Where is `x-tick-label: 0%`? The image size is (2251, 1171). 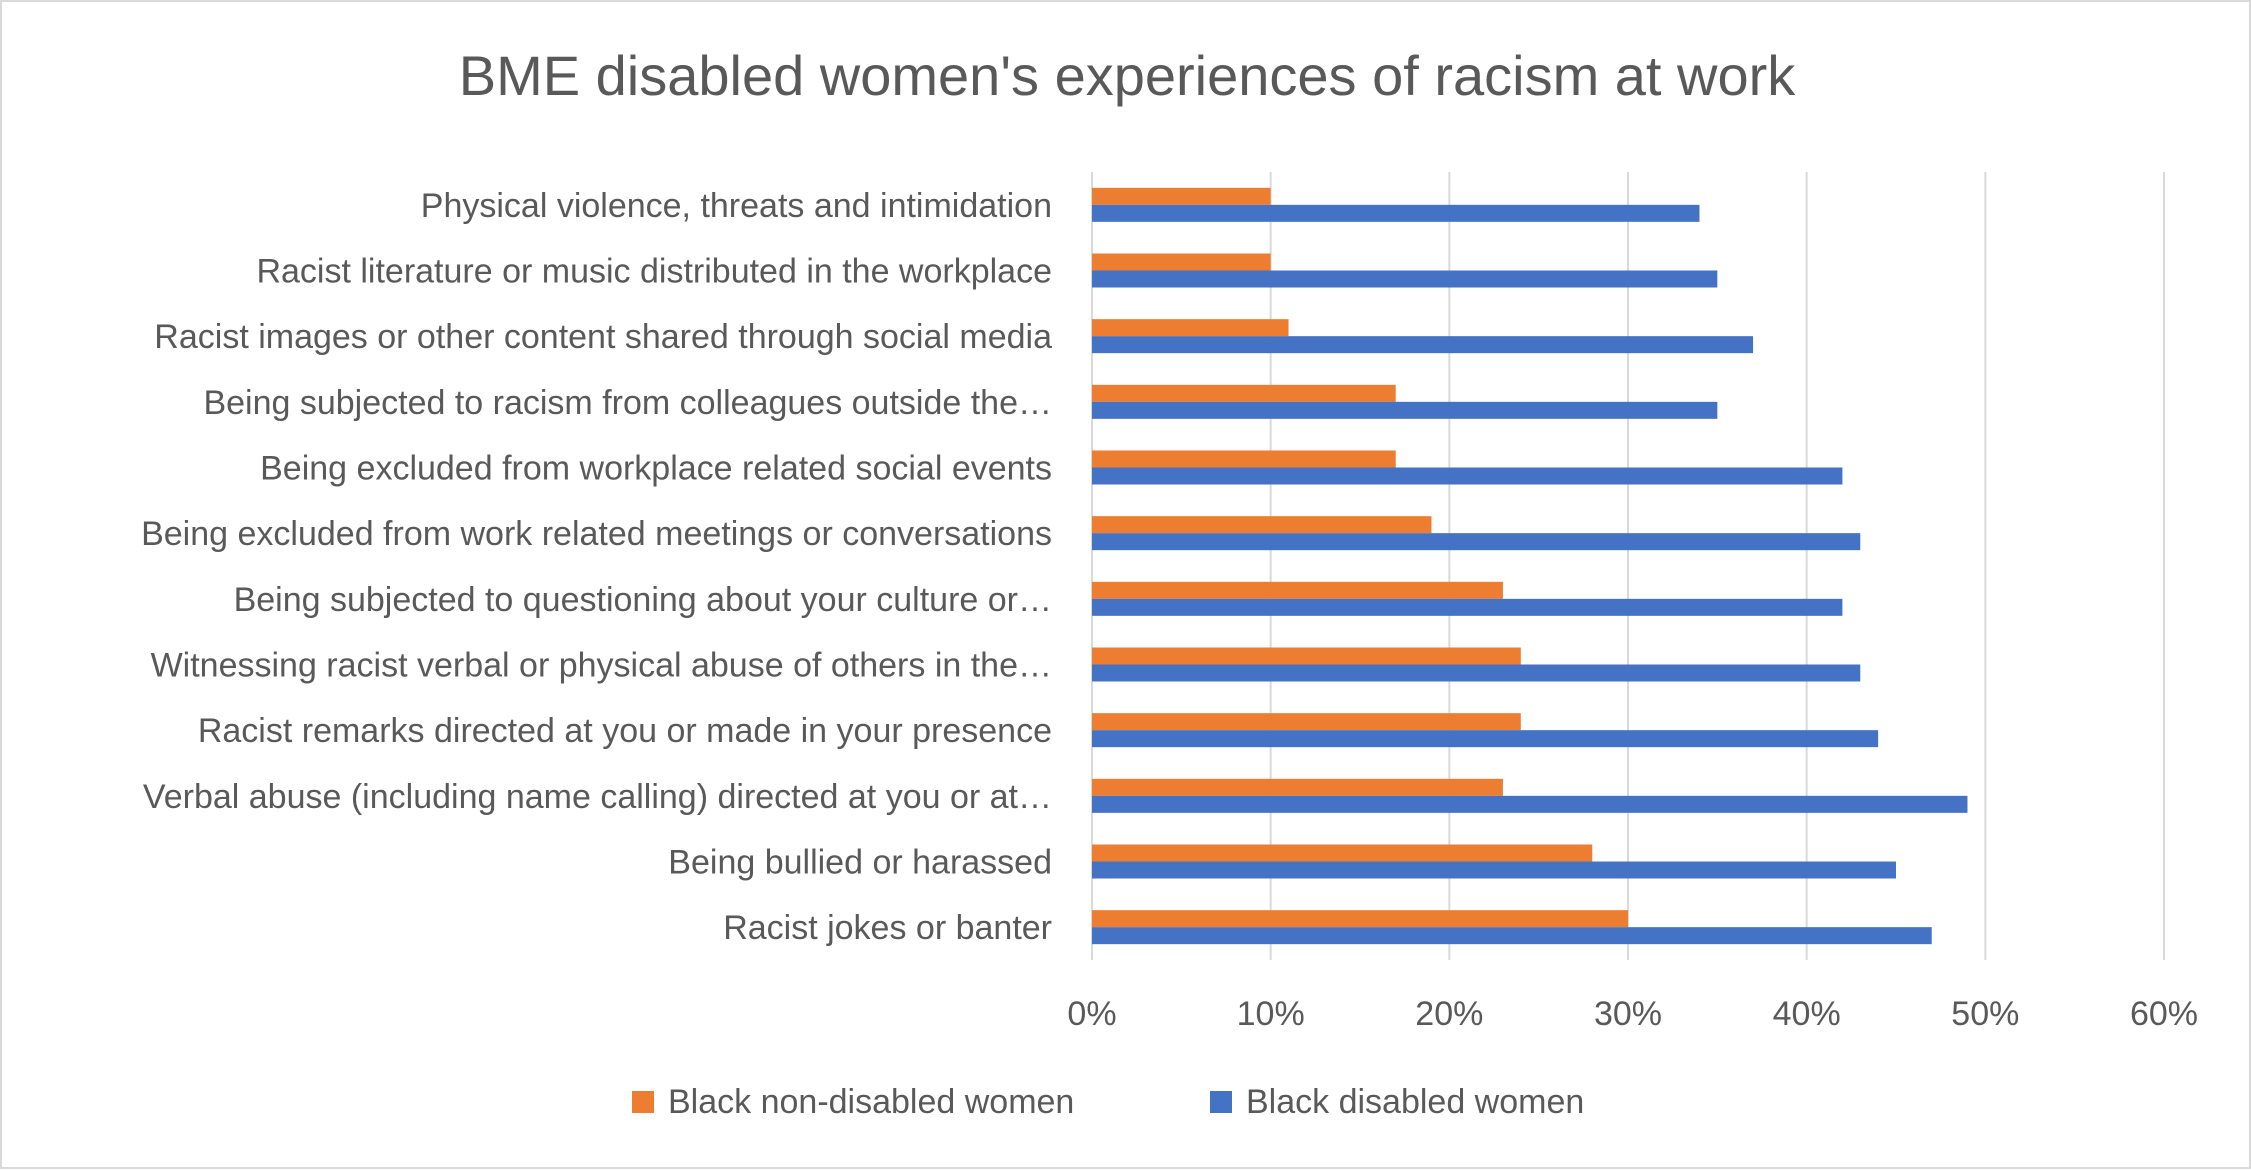
x-tick-label: 0% is located at coordinates (1091, 1014).